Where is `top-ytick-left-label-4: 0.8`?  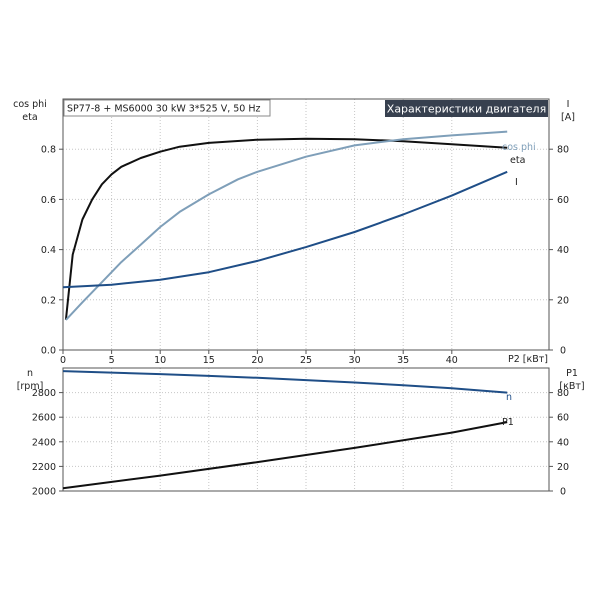
top-ytick-left-label-4: 0.8 is located at coordinates (48, 150).